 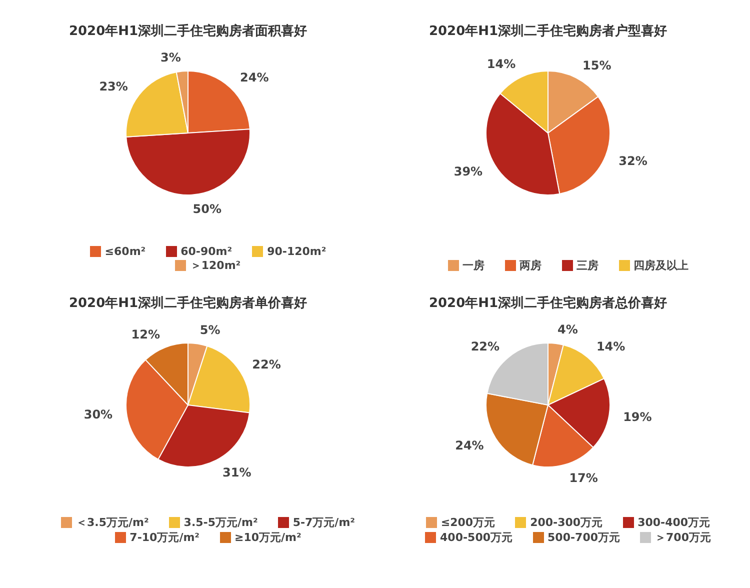 What do you see at coordinates (584, 537) in the screenshot?
I see `legend-label: 500-700万元` at bounding box center [584, 537].